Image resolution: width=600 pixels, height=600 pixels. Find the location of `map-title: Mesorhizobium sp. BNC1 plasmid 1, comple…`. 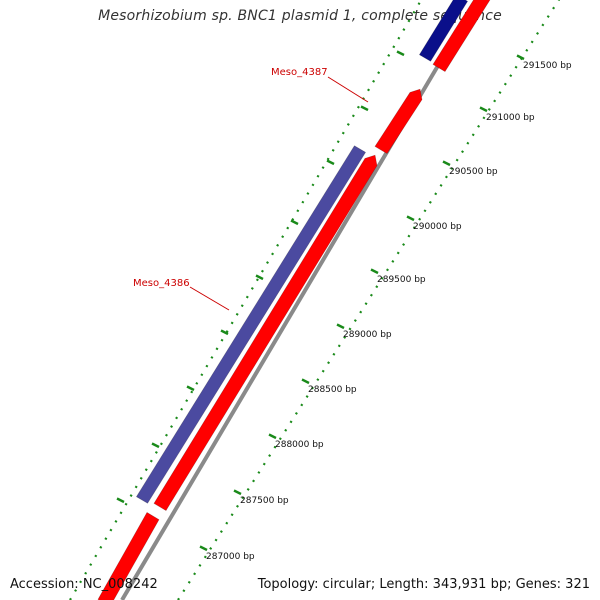

map-title: Mesorhizobium sp. BNC1 plasmid 1, comple… is located at coordinates (300, 16).